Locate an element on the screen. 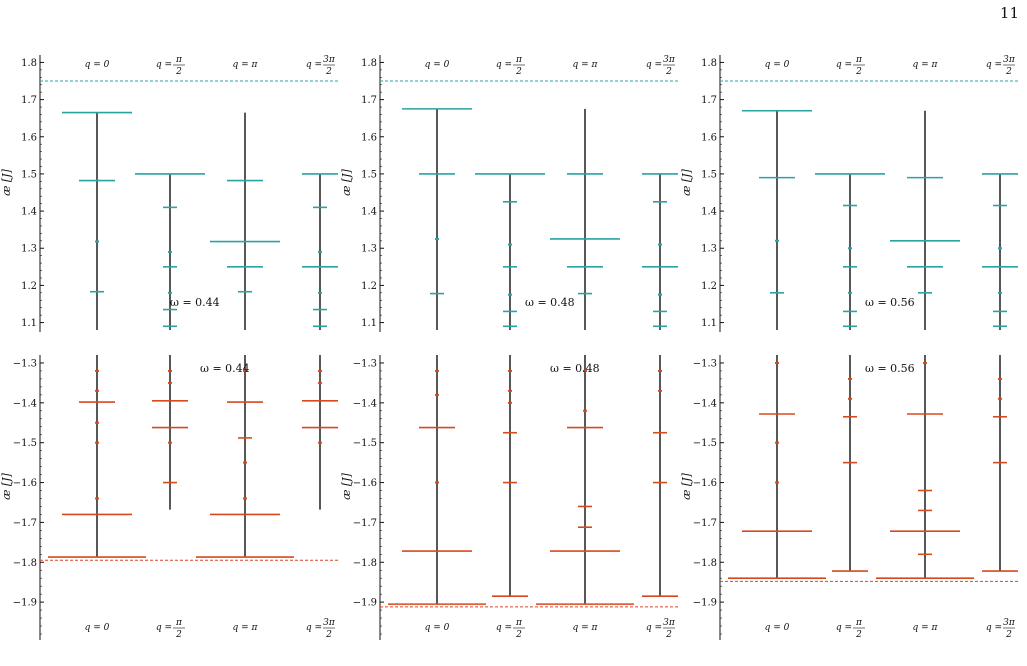 This screenshot has width=1027, height=666. y-tick-label: 1.4 is located at coordinates (709, 212).